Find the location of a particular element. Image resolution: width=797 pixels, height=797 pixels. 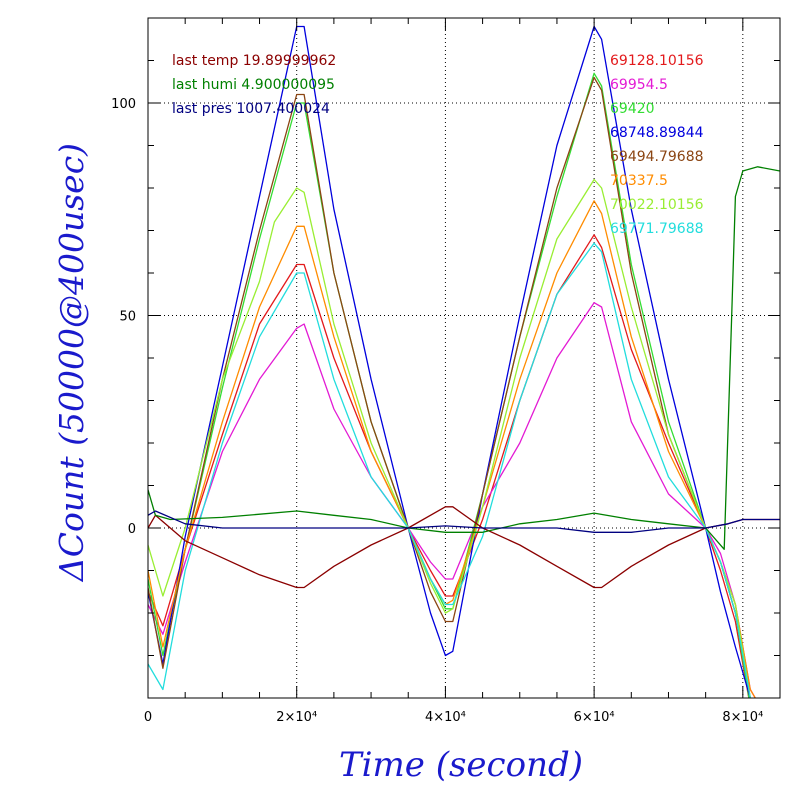

x-tick-label: 6×10⁴ is located at coordinates (594, 717).